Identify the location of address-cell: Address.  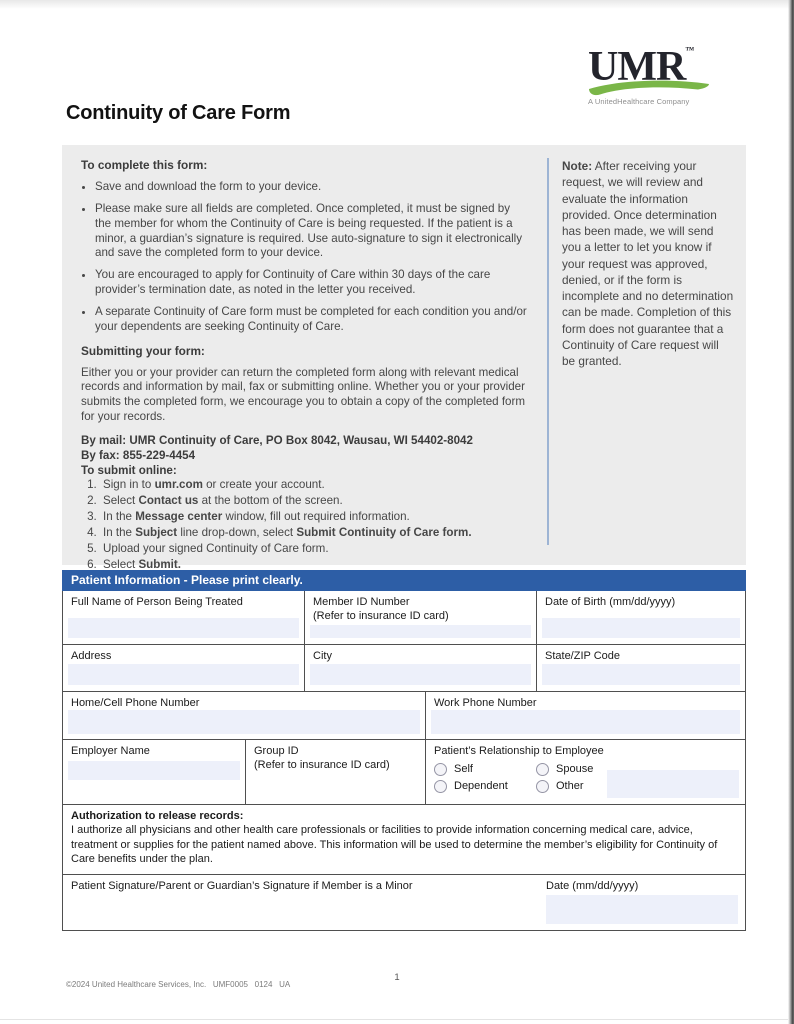
(184, 668).